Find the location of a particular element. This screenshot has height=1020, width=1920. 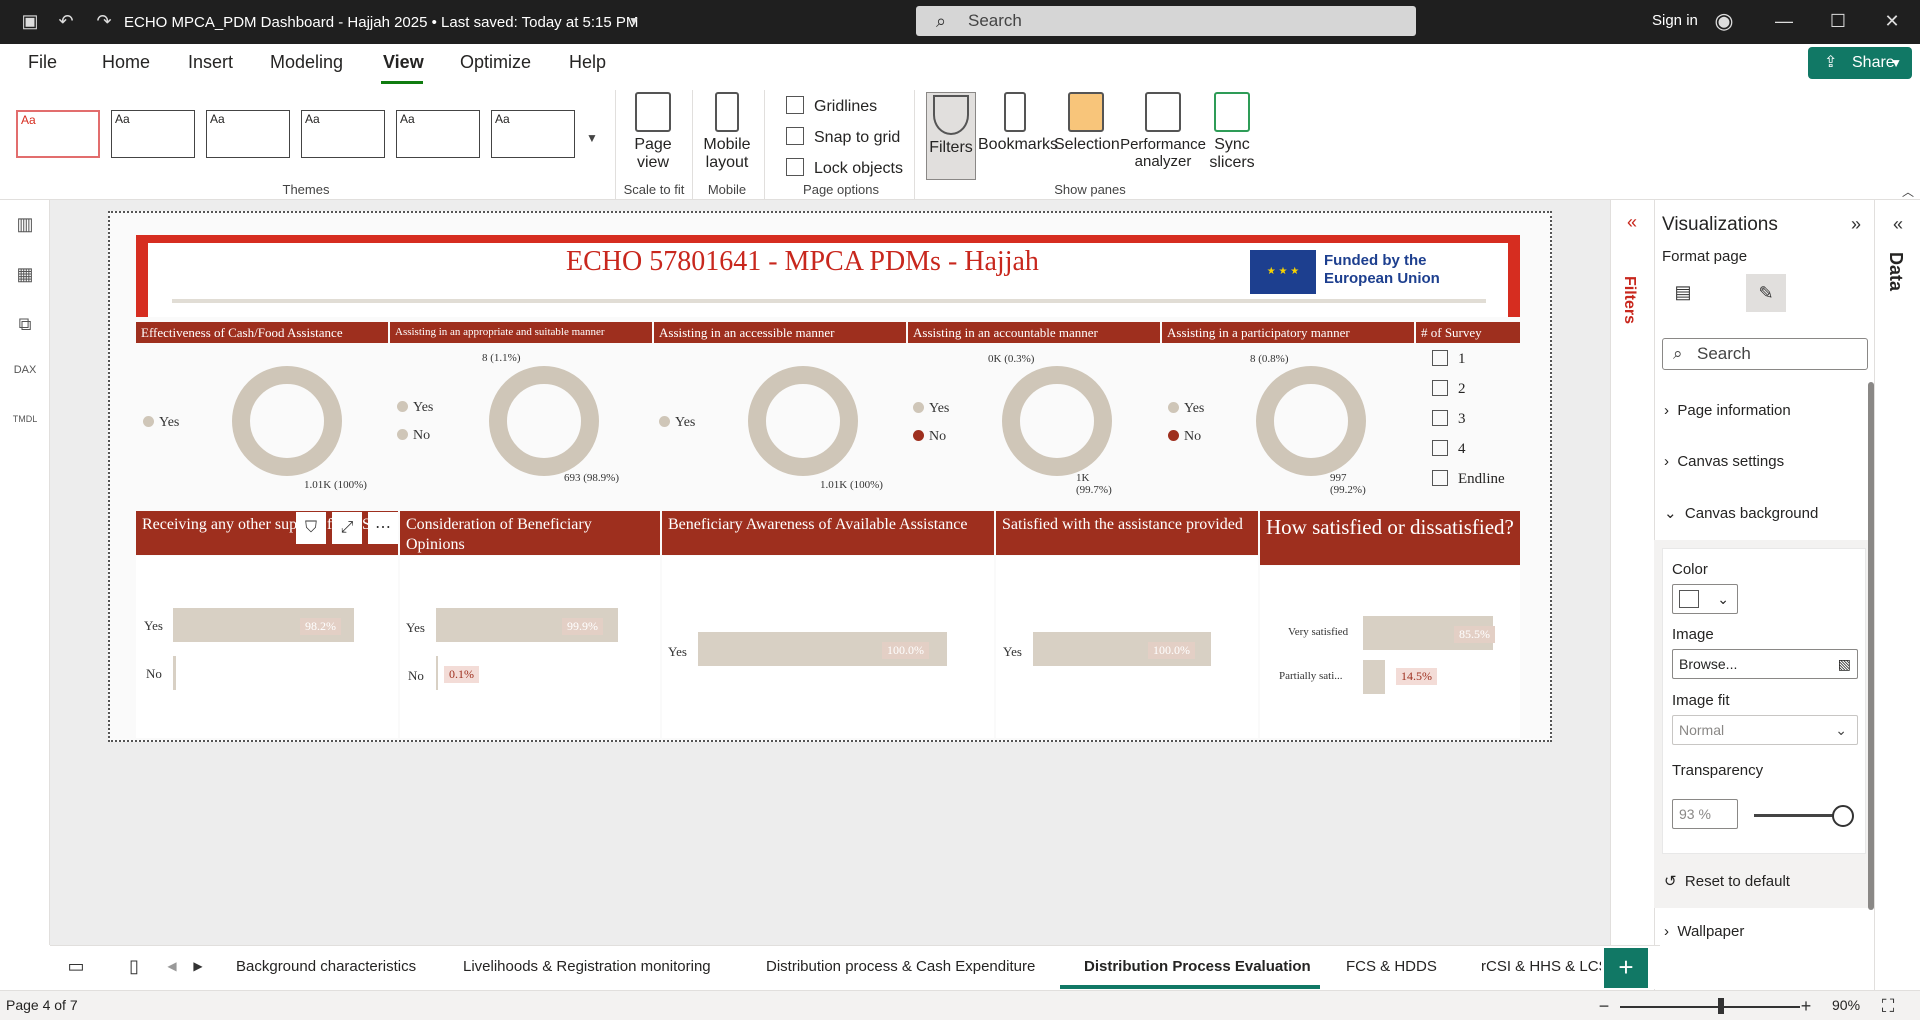

transparency-slider-thumb is located at coordinates (1843, 816).